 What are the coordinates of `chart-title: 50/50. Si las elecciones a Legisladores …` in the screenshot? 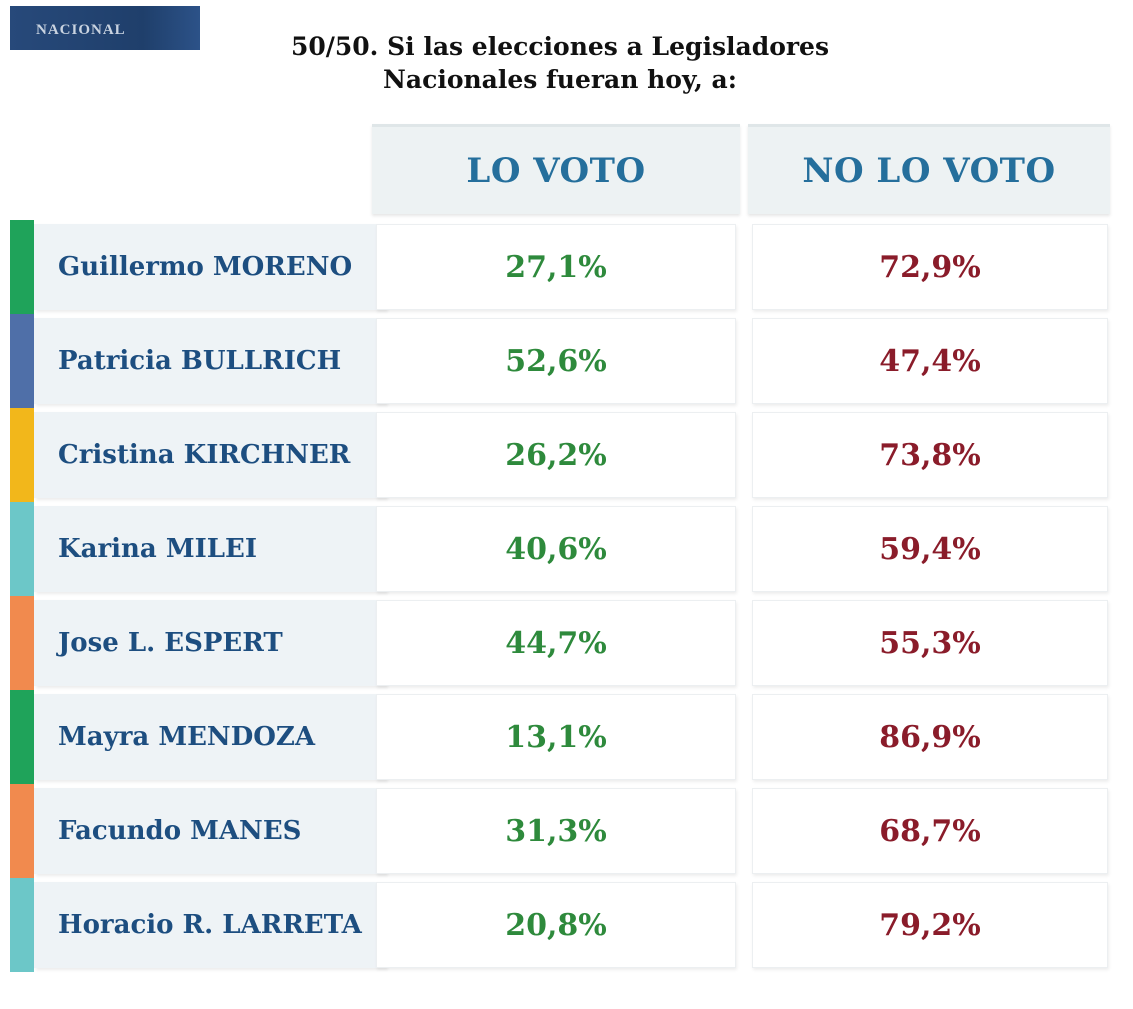 It's located at (560, 63).